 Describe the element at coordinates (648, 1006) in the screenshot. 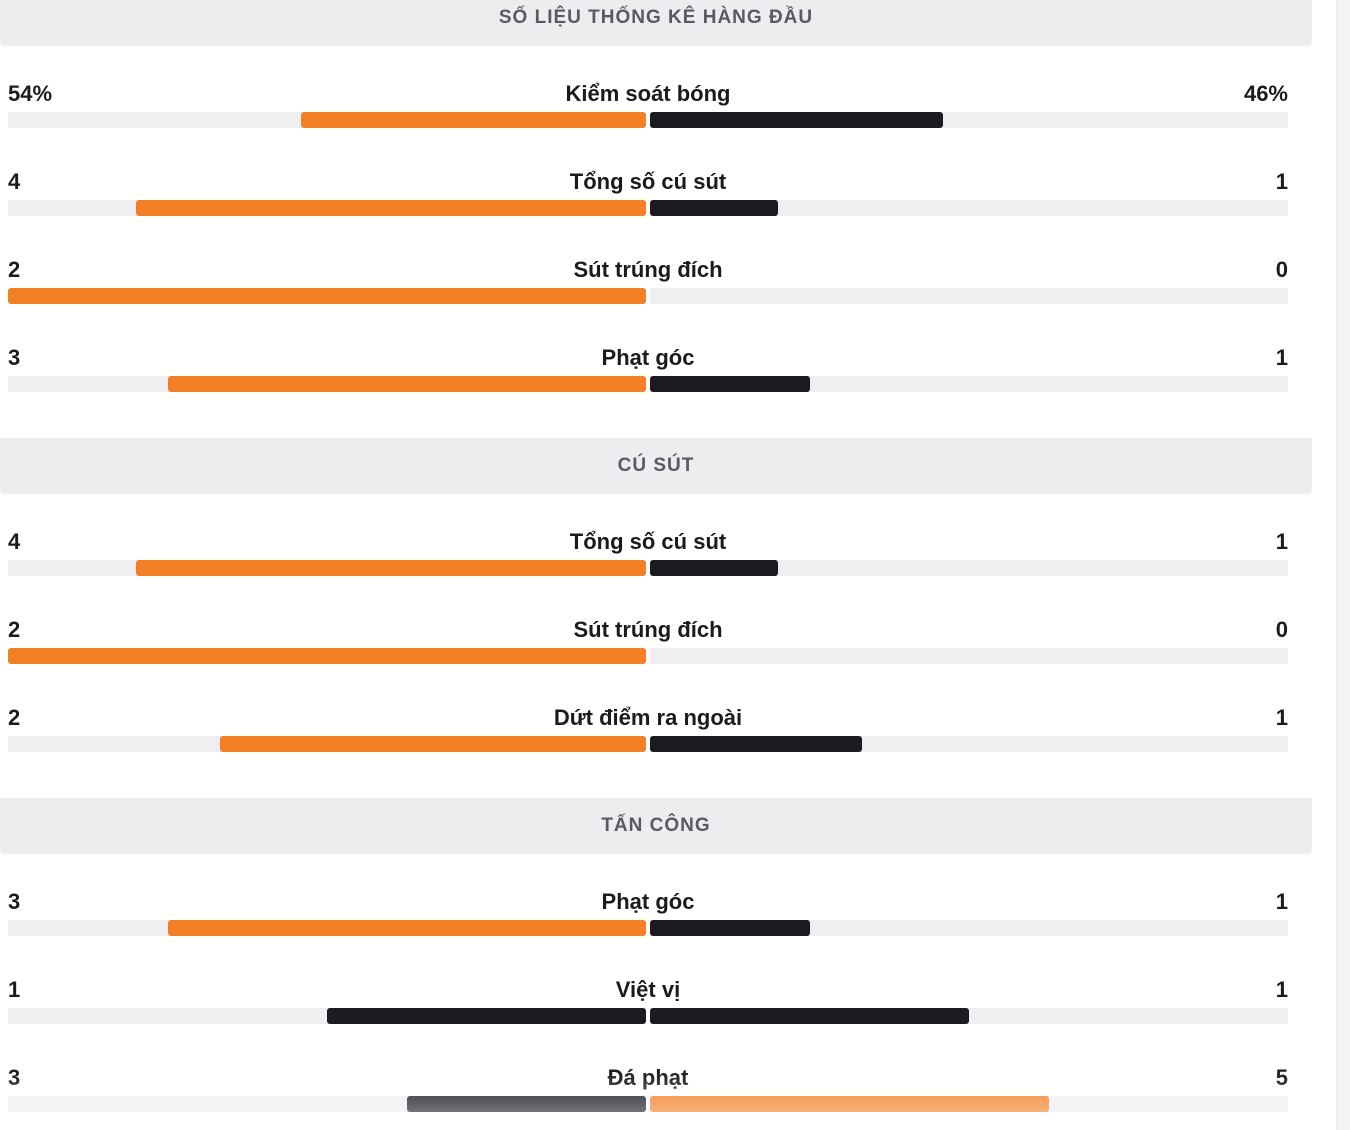

I see `stat-row-offsides: 1 Việt vị 1` at that location.